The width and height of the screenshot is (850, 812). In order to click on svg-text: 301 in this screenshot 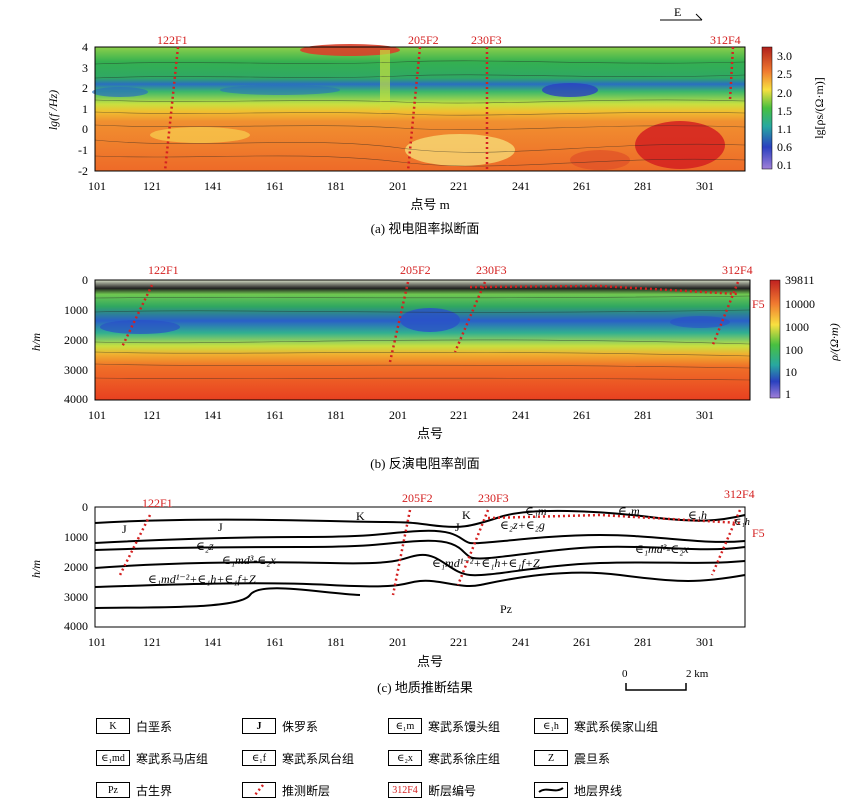, I will do `click(705, 186)`.